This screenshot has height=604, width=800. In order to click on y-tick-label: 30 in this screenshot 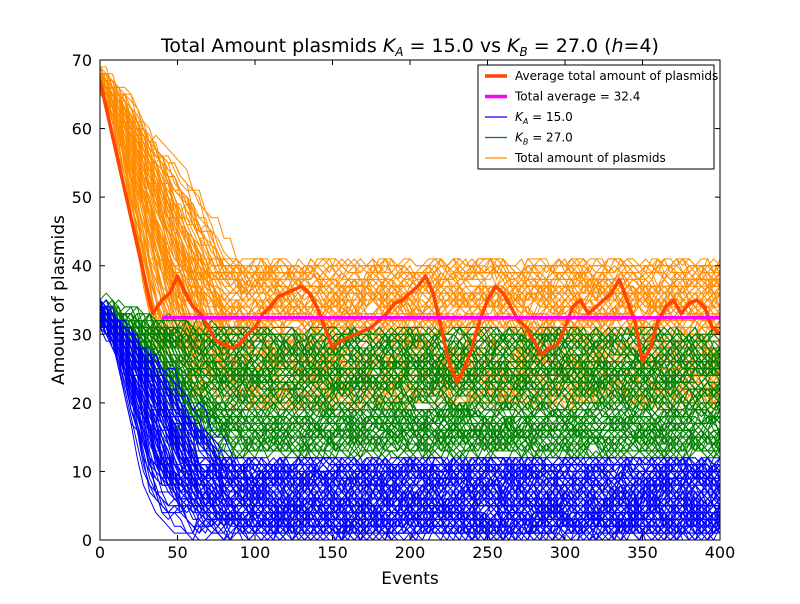, I will do `click(82, 334)`.